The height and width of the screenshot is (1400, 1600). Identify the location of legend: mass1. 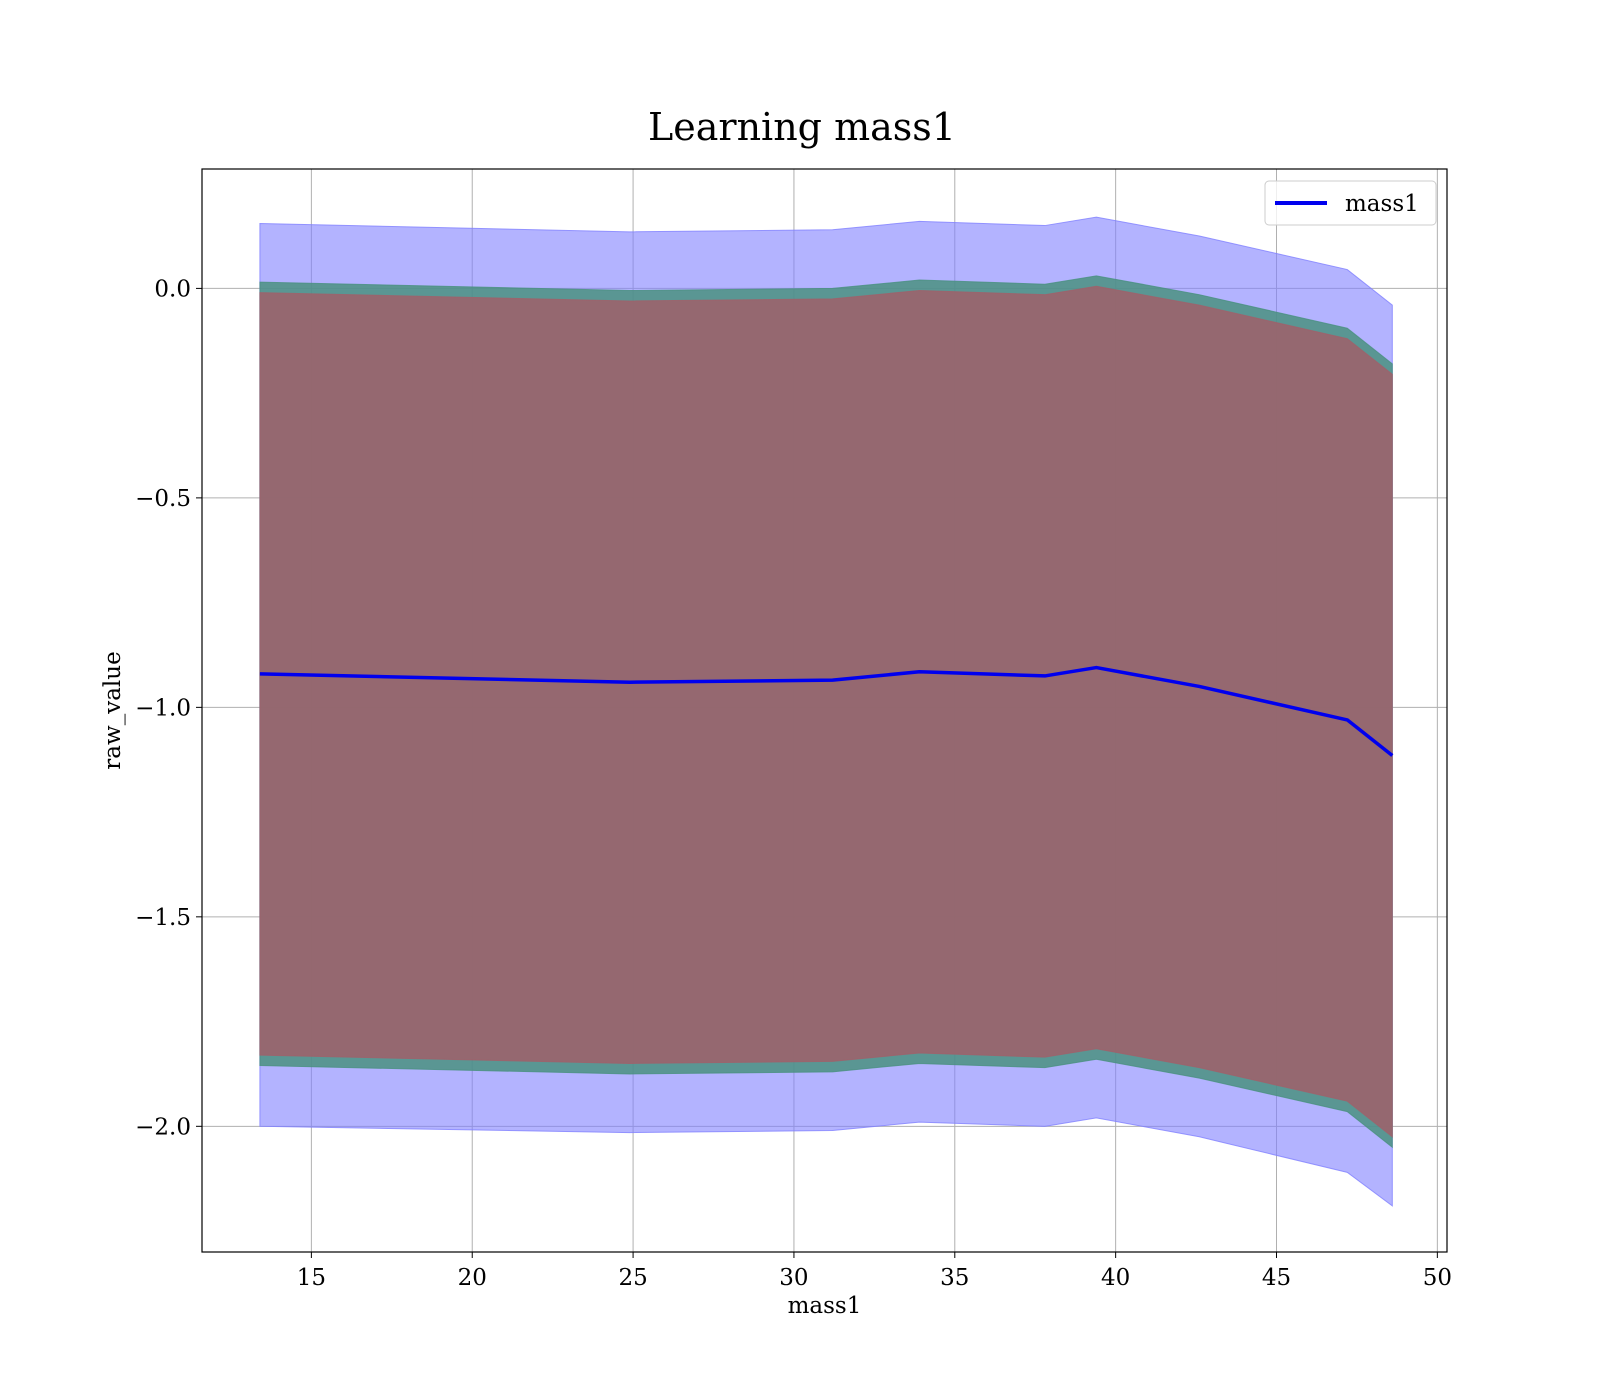
(1350, 203).